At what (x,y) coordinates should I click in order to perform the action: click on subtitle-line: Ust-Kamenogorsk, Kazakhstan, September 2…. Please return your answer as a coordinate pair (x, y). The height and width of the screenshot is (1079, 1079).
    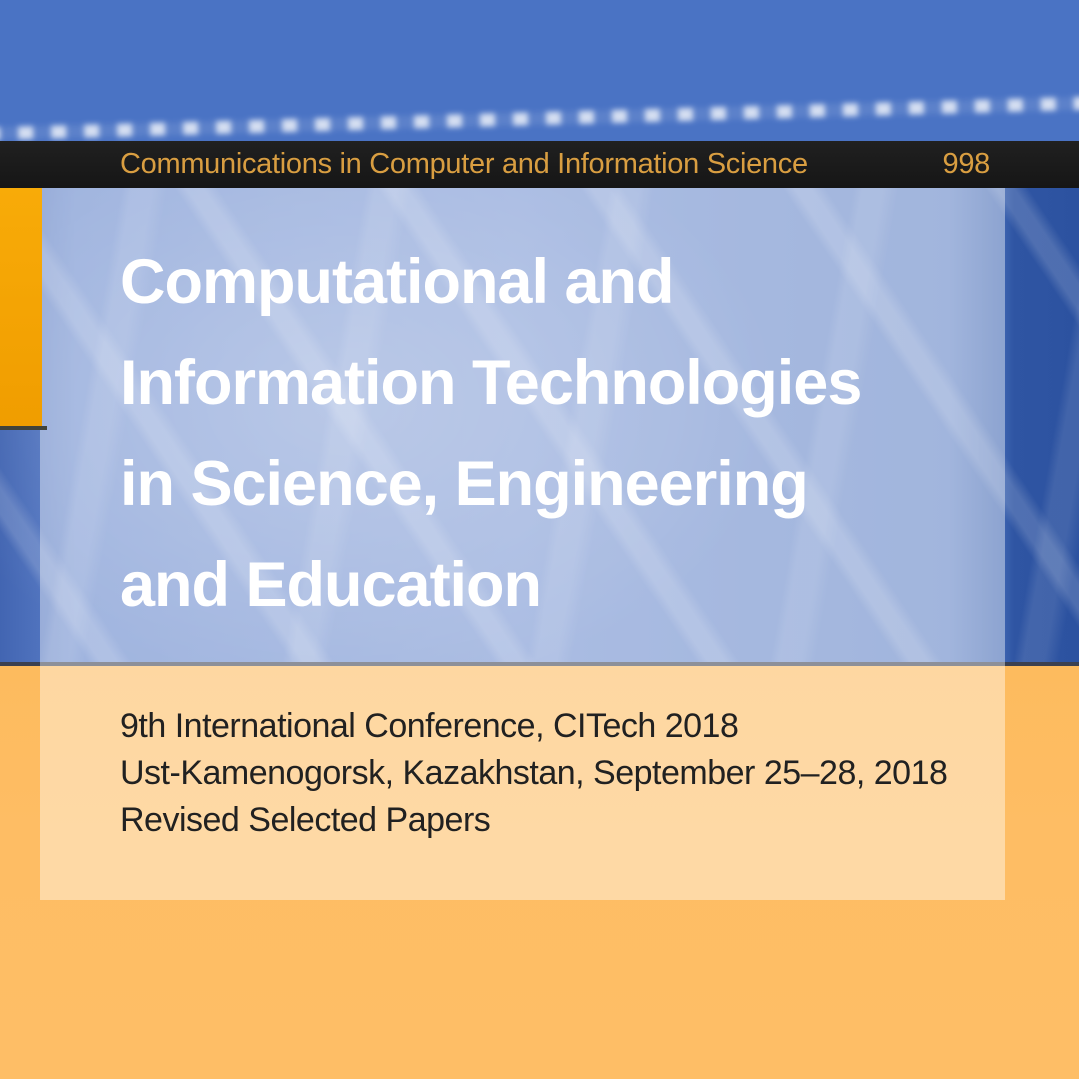
    Looking at the image, I should click on (534, 773).